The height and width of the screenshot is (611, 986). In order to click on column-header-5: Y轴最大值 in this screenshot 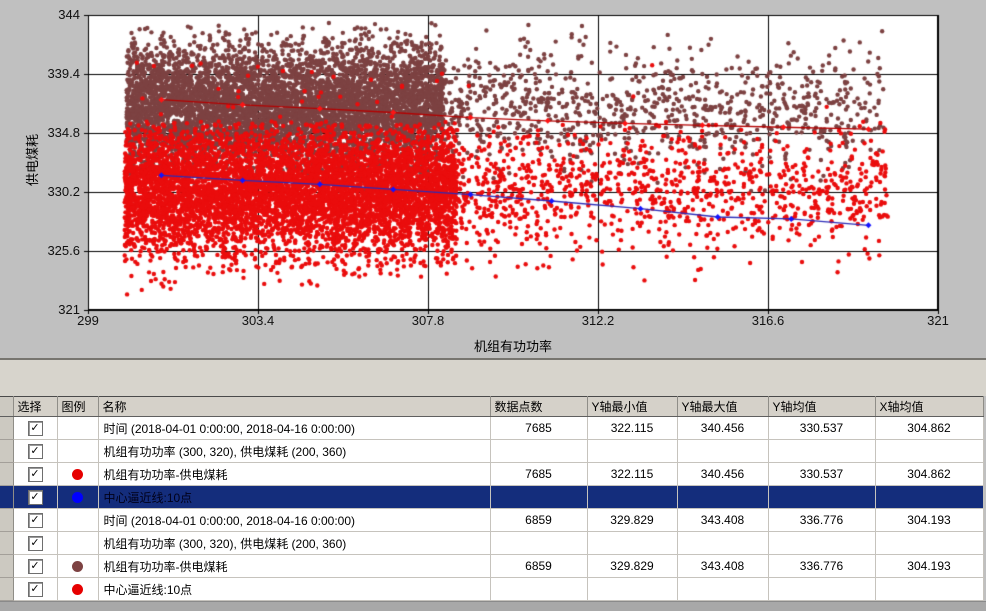, I will do `click(723, 406)`.